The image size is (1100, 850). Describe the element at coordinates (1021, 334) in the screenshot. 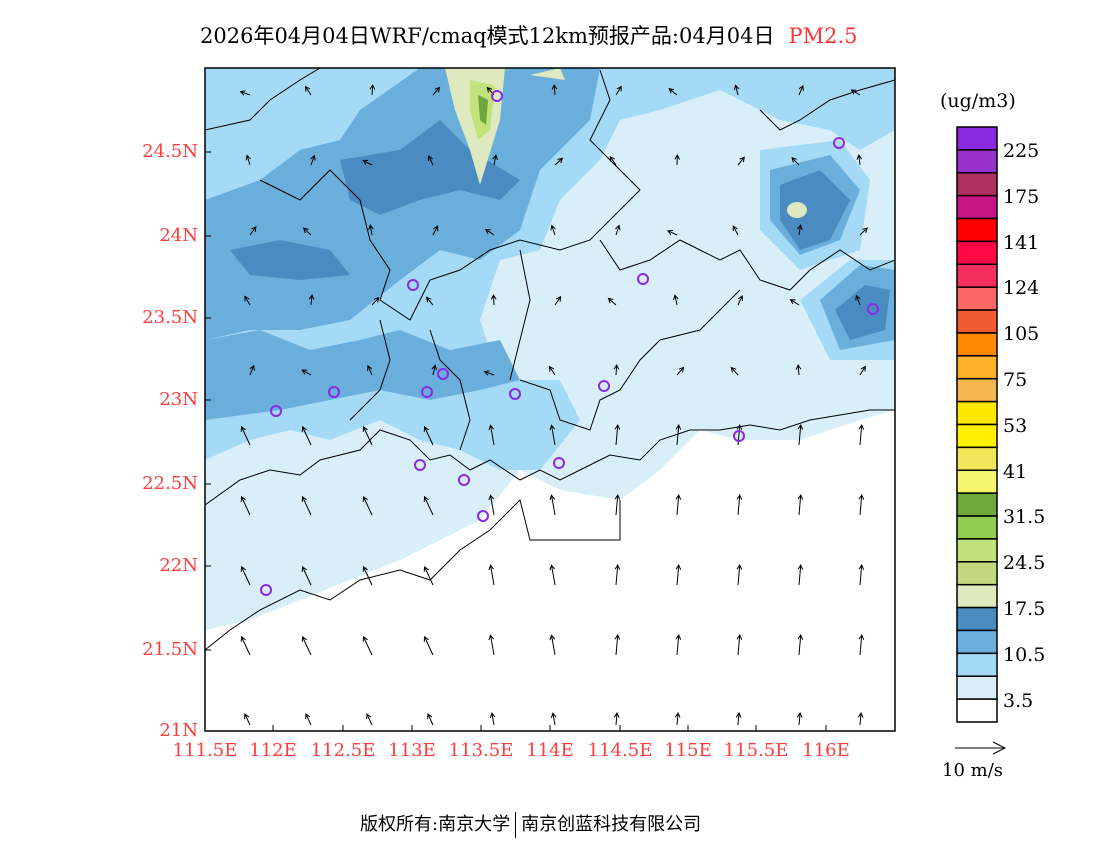

I see `colorbar-label: 105` at that location.